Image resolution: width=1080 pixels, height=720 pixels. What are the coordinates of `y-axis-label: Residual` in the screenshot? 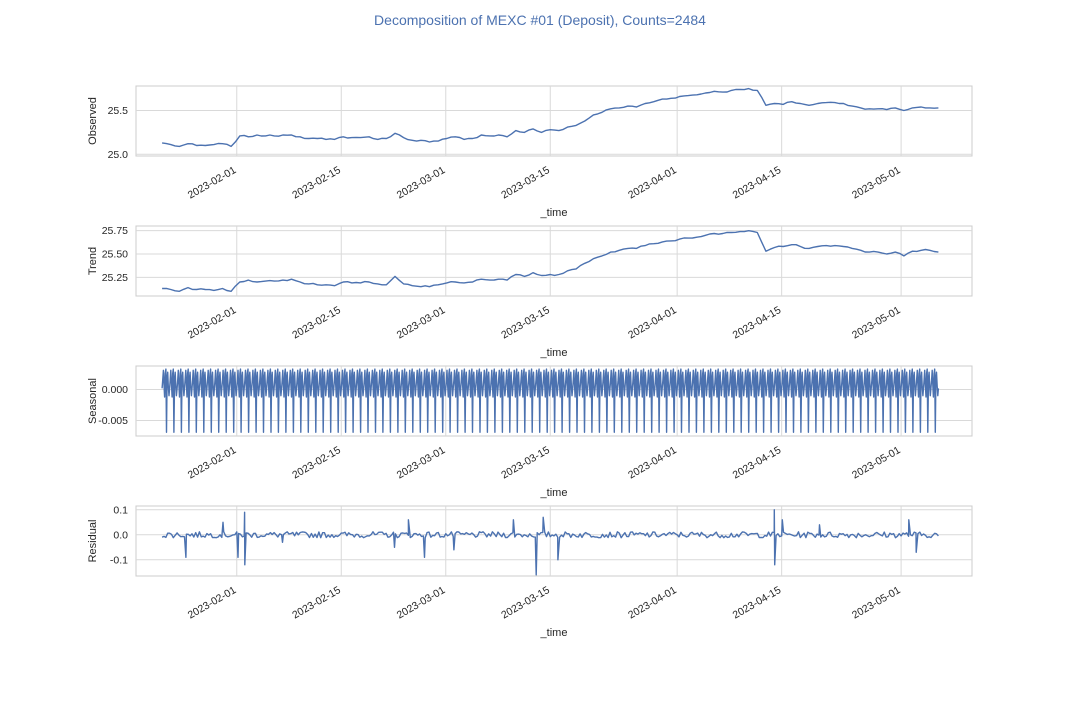 It's located at (93, 541).